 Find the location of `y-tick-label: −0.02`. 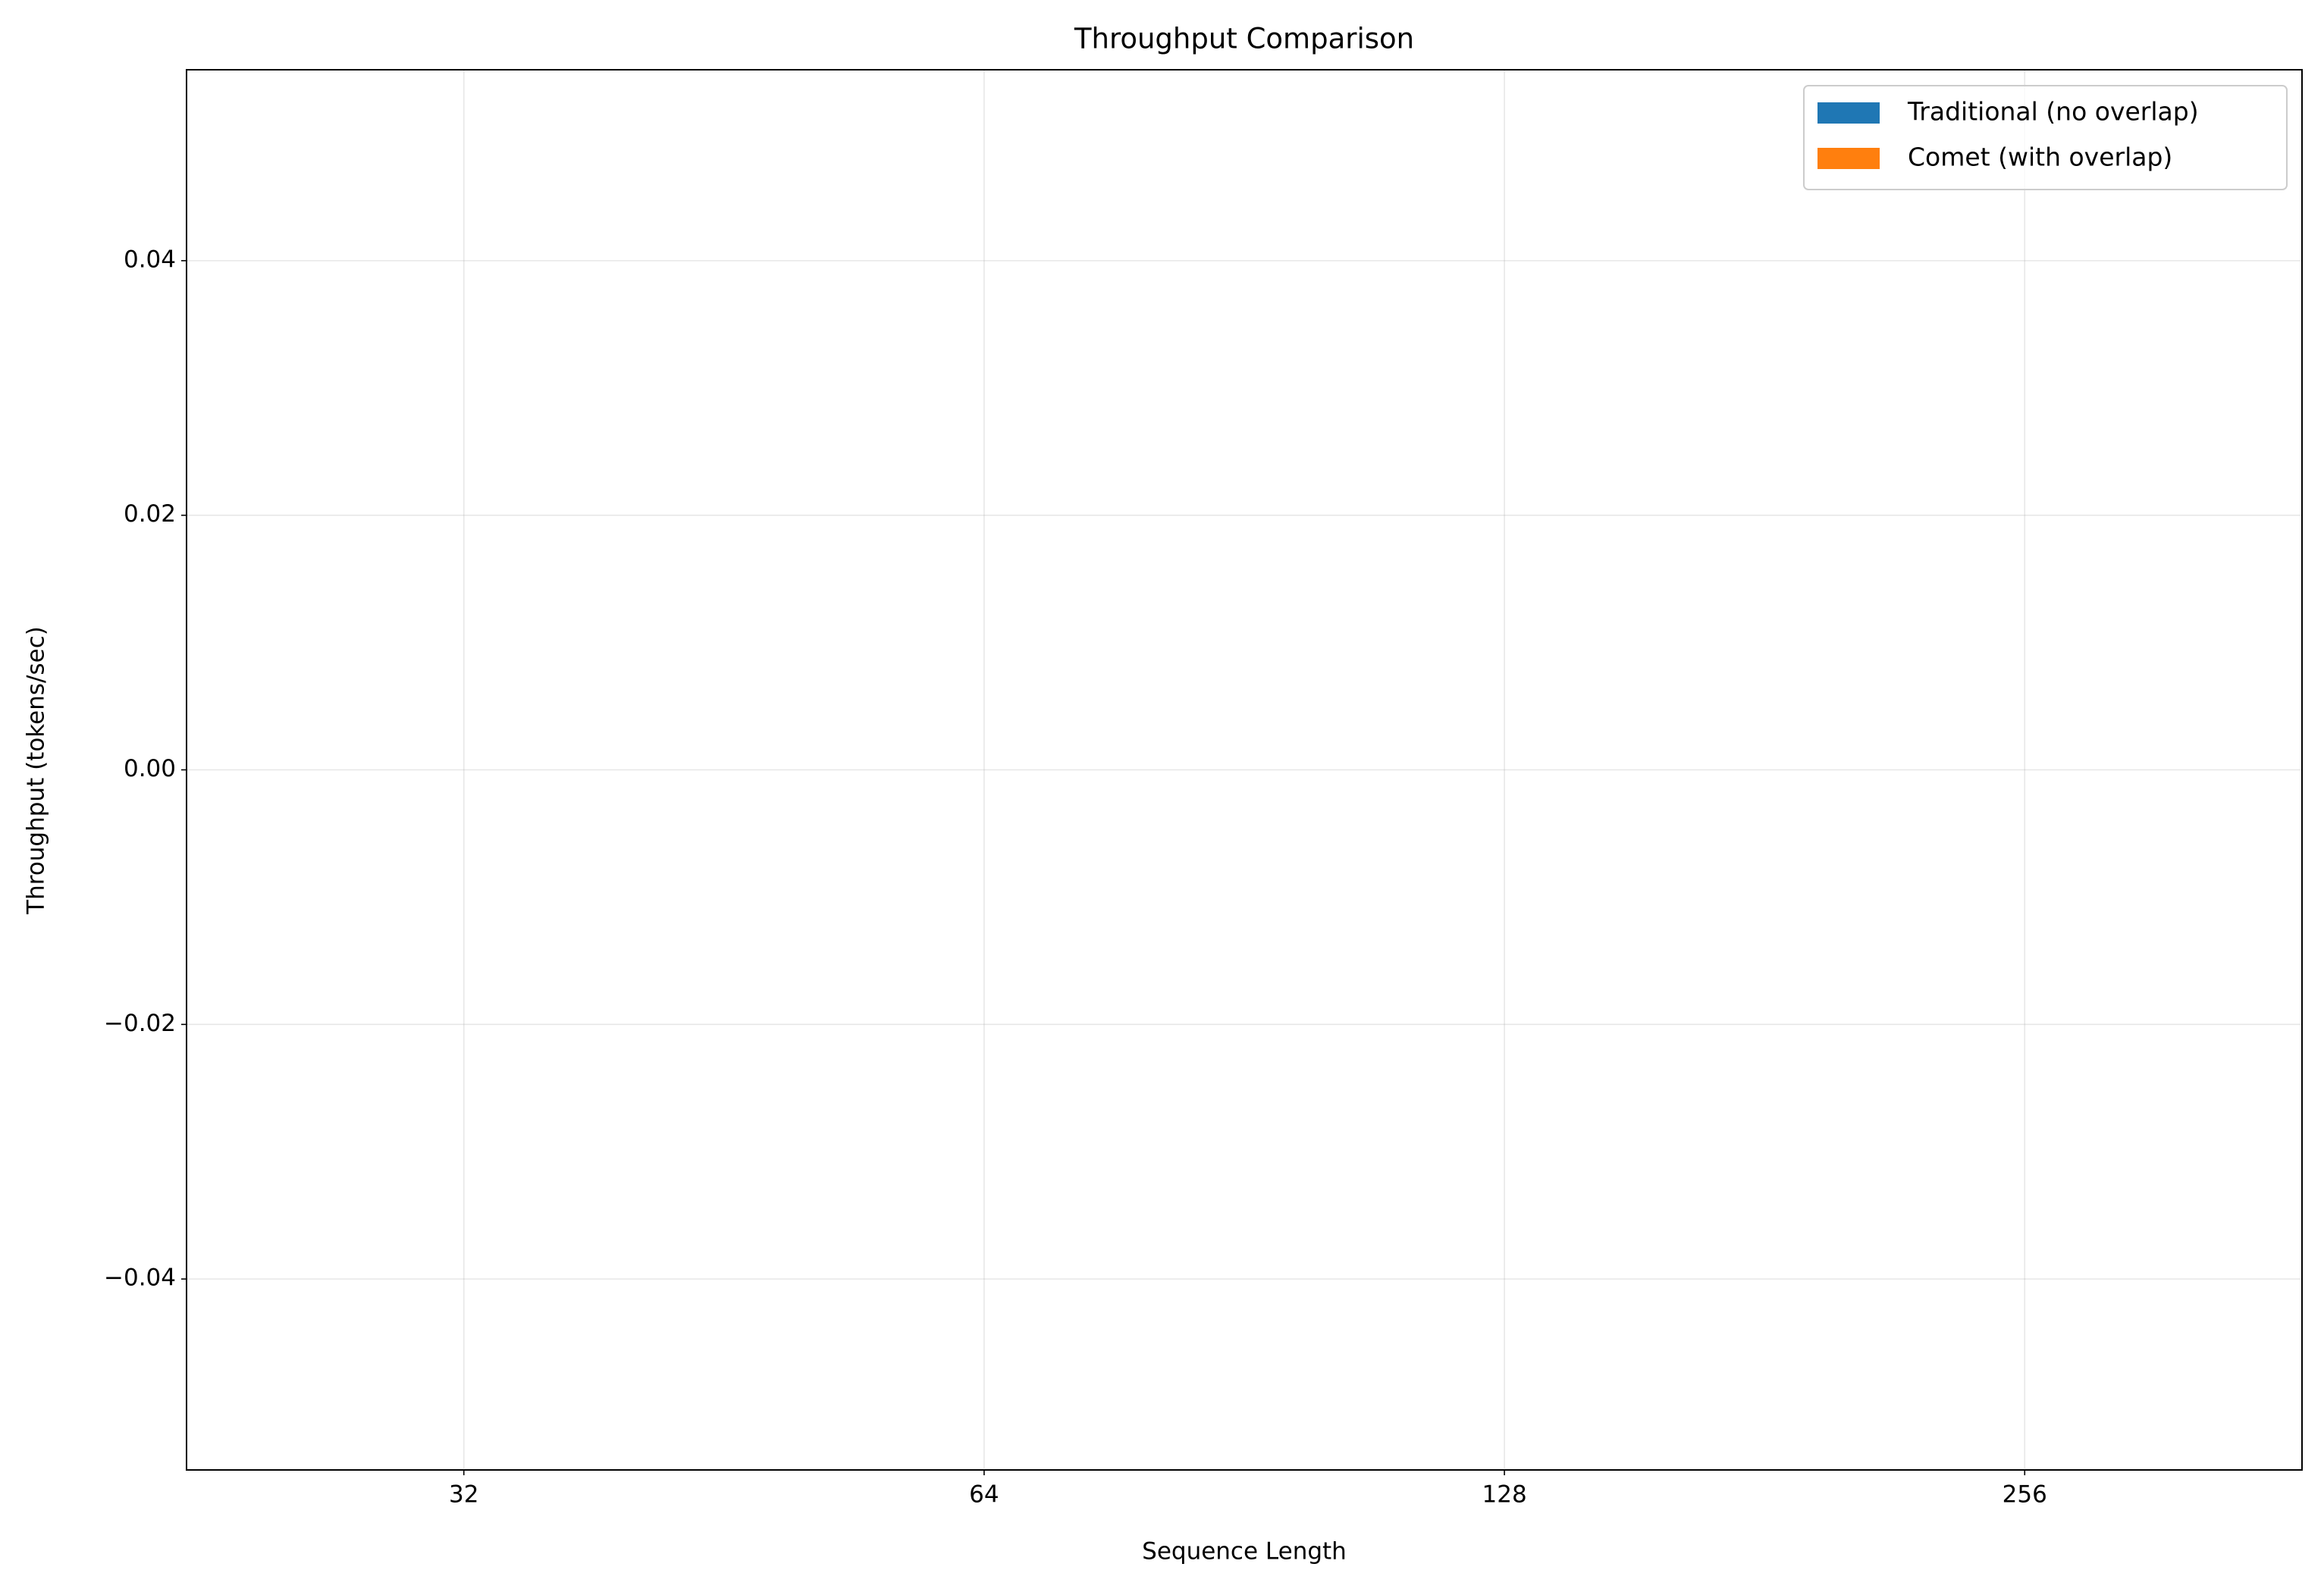

y-tick-label: −0.02 is located at coordinates (140, 1024).